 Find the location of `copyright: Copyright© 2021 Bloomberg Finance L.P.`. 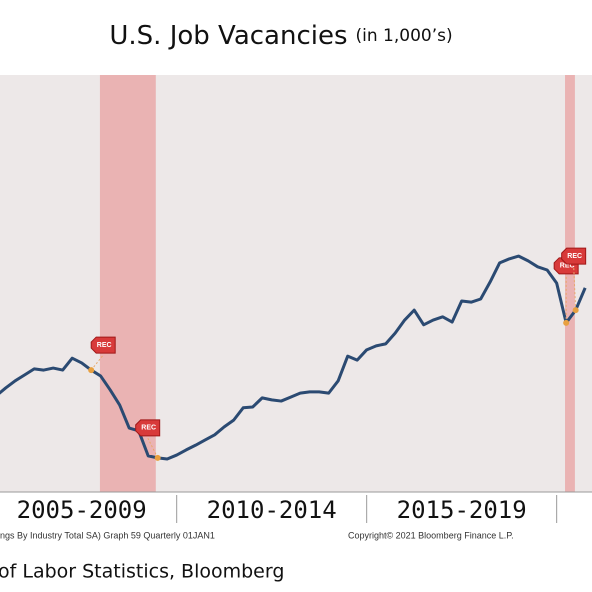

copyright: Copyright© 2021 Bloomberg Finance L.P. is located at coordinates (431, 535).